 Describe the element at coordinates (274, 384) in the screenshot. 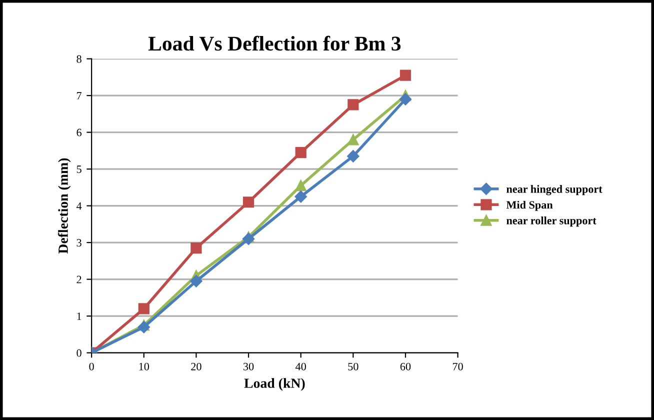

I see `x-axis-title: Load (kN)` at that location.